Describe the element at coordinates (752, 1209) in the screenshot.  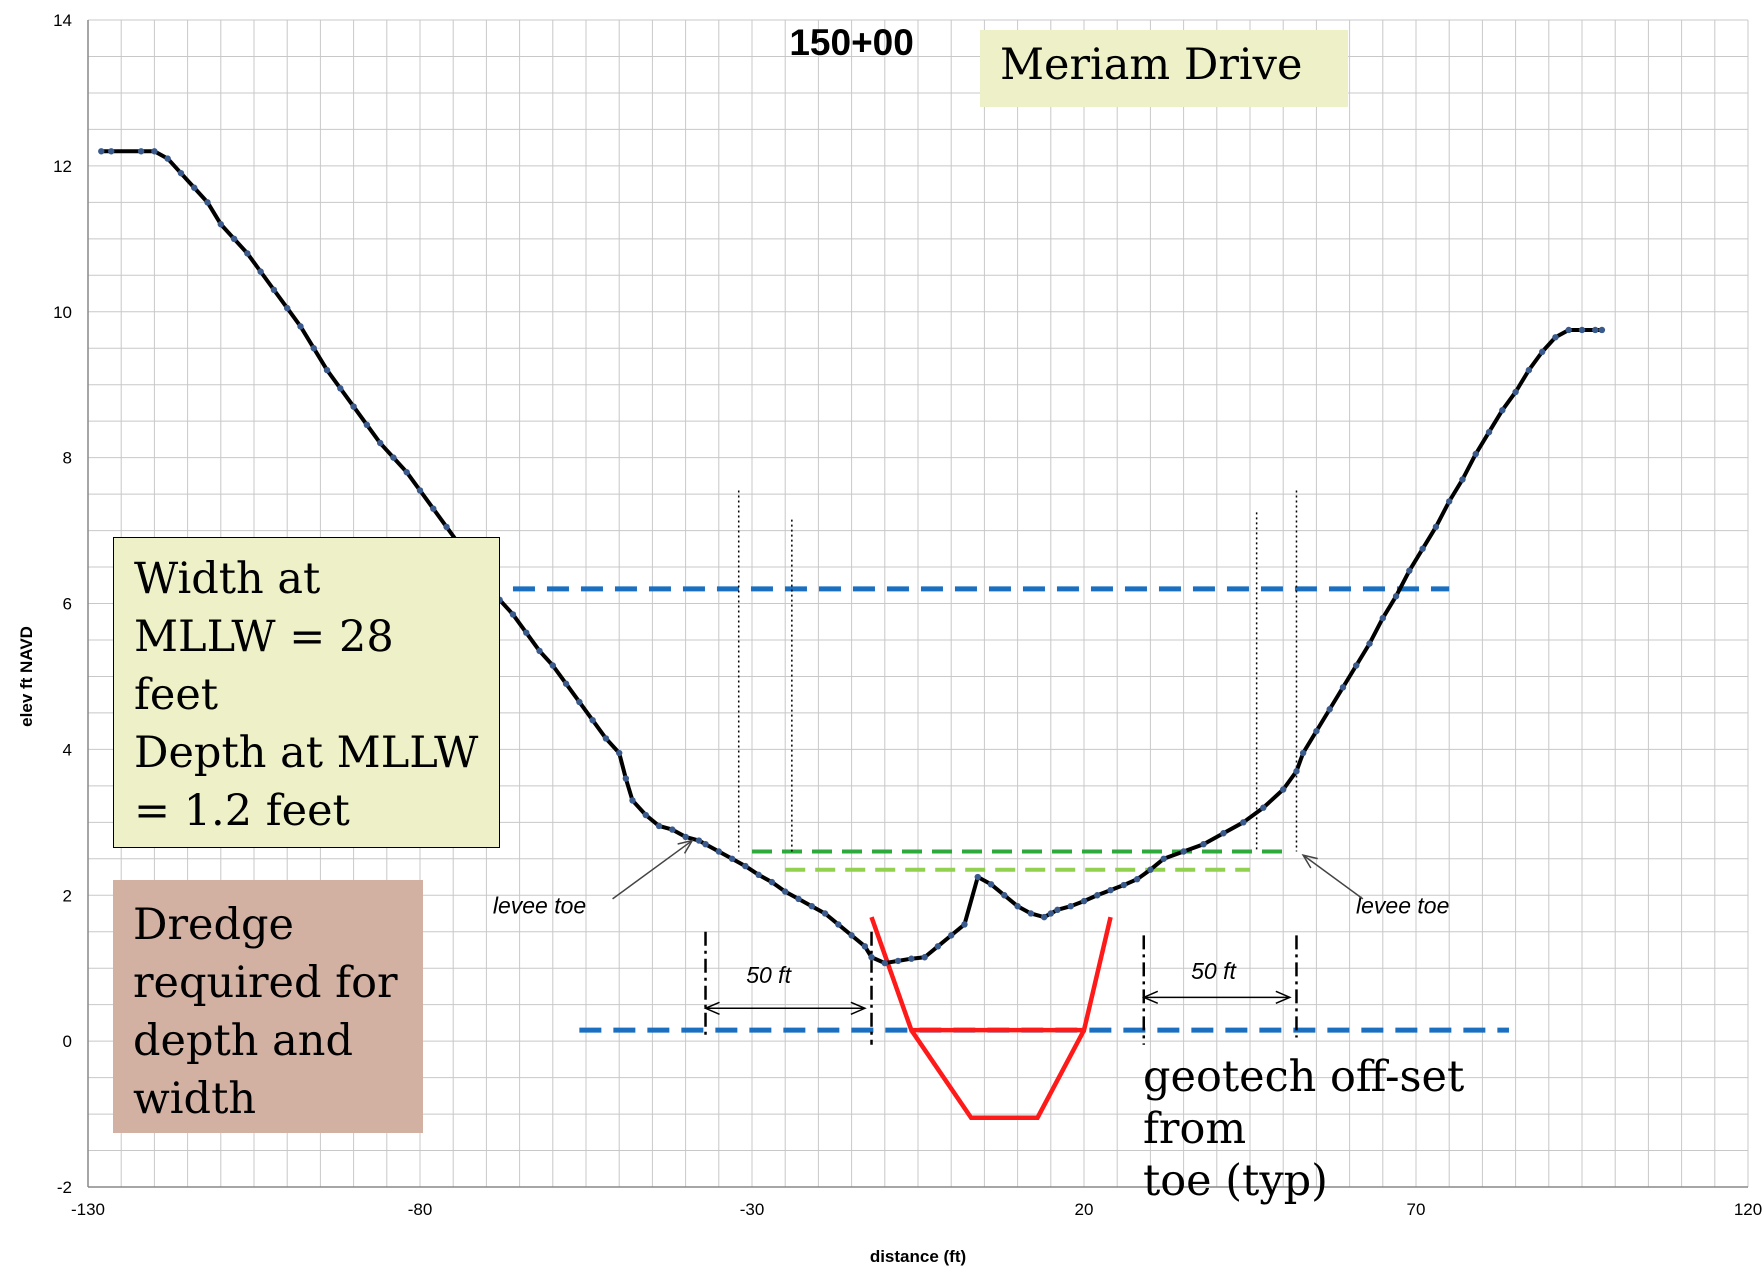
I see `x-tick-label: -30` at that location.